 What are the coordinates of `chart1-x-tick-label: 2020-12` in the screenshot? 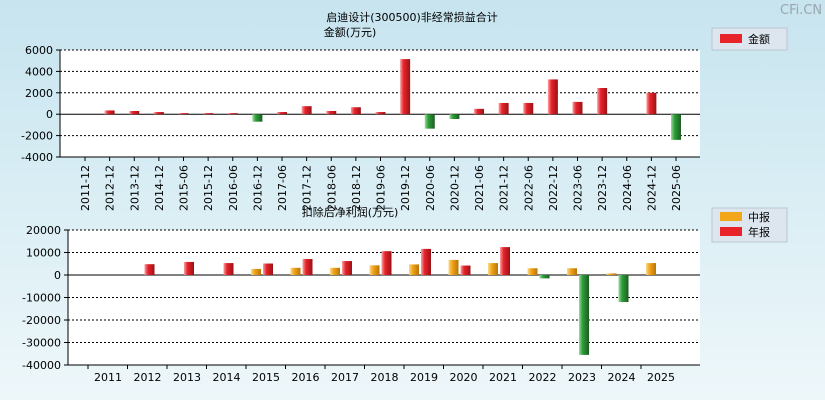 It's located at (454, 188).